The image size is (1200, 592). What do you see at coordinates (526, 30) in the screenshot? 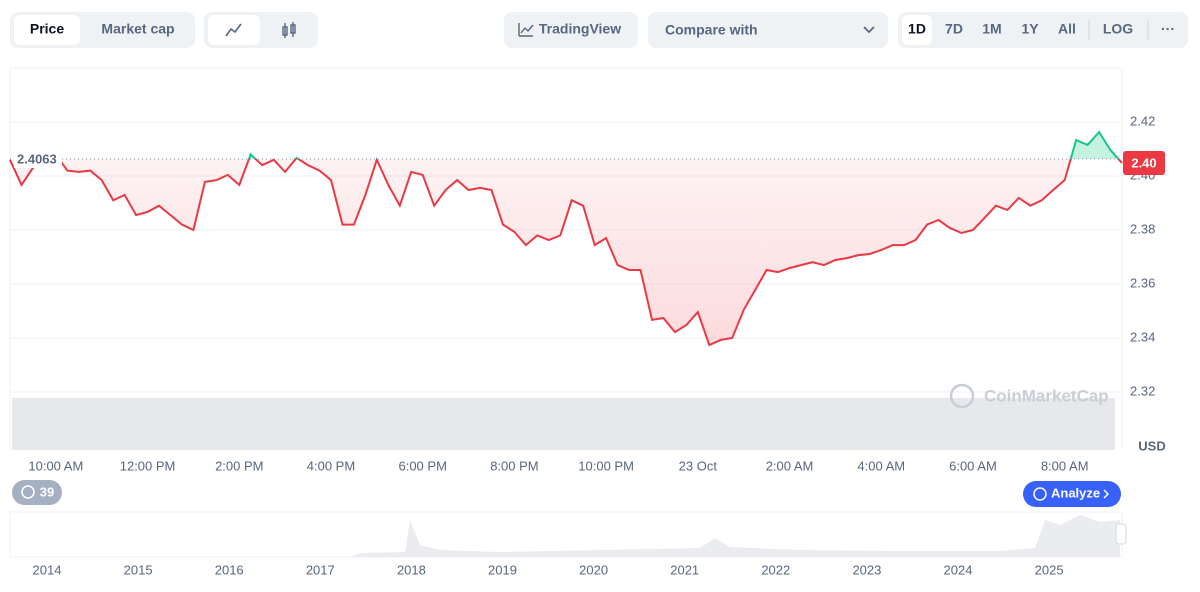
I see `tv-icon` at bounding box center [526, 30].